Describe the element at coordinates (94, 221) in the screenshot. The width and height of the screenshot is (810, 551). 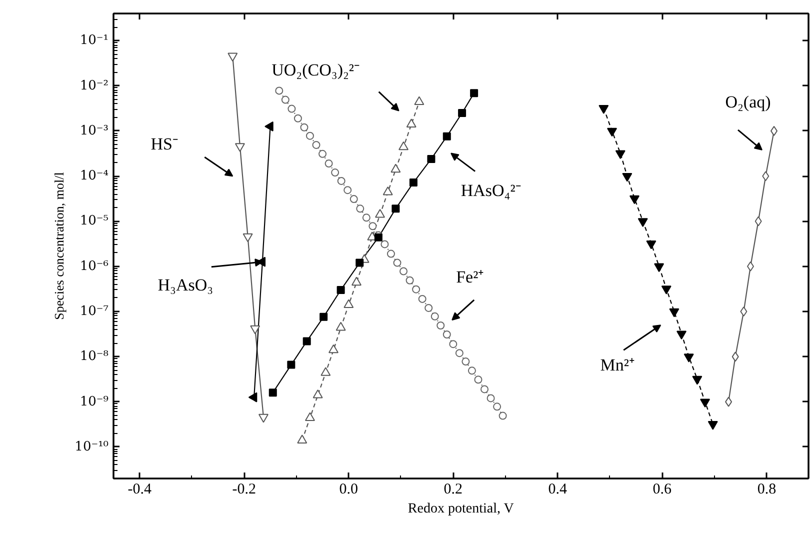
I see `y-tick-label: 10⁻⁵` at that location.